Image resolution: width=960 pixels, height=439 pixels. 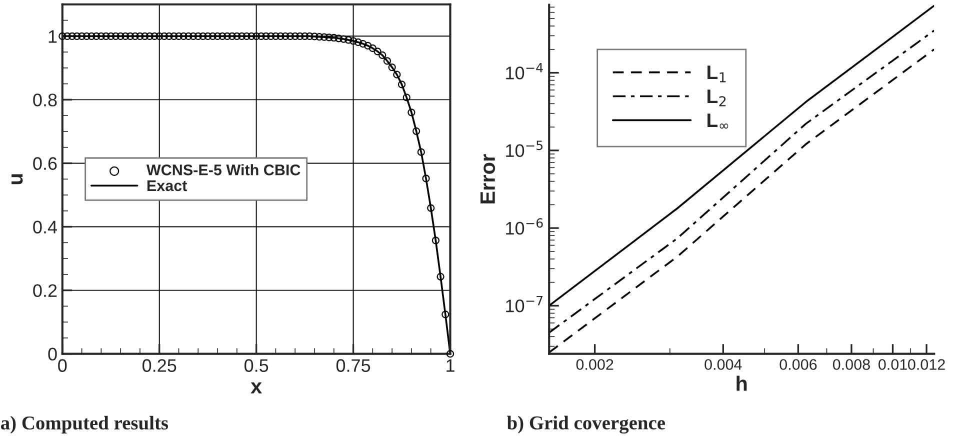 I want to click on x-tick-label: 0.006, so click(x=798, y=364).